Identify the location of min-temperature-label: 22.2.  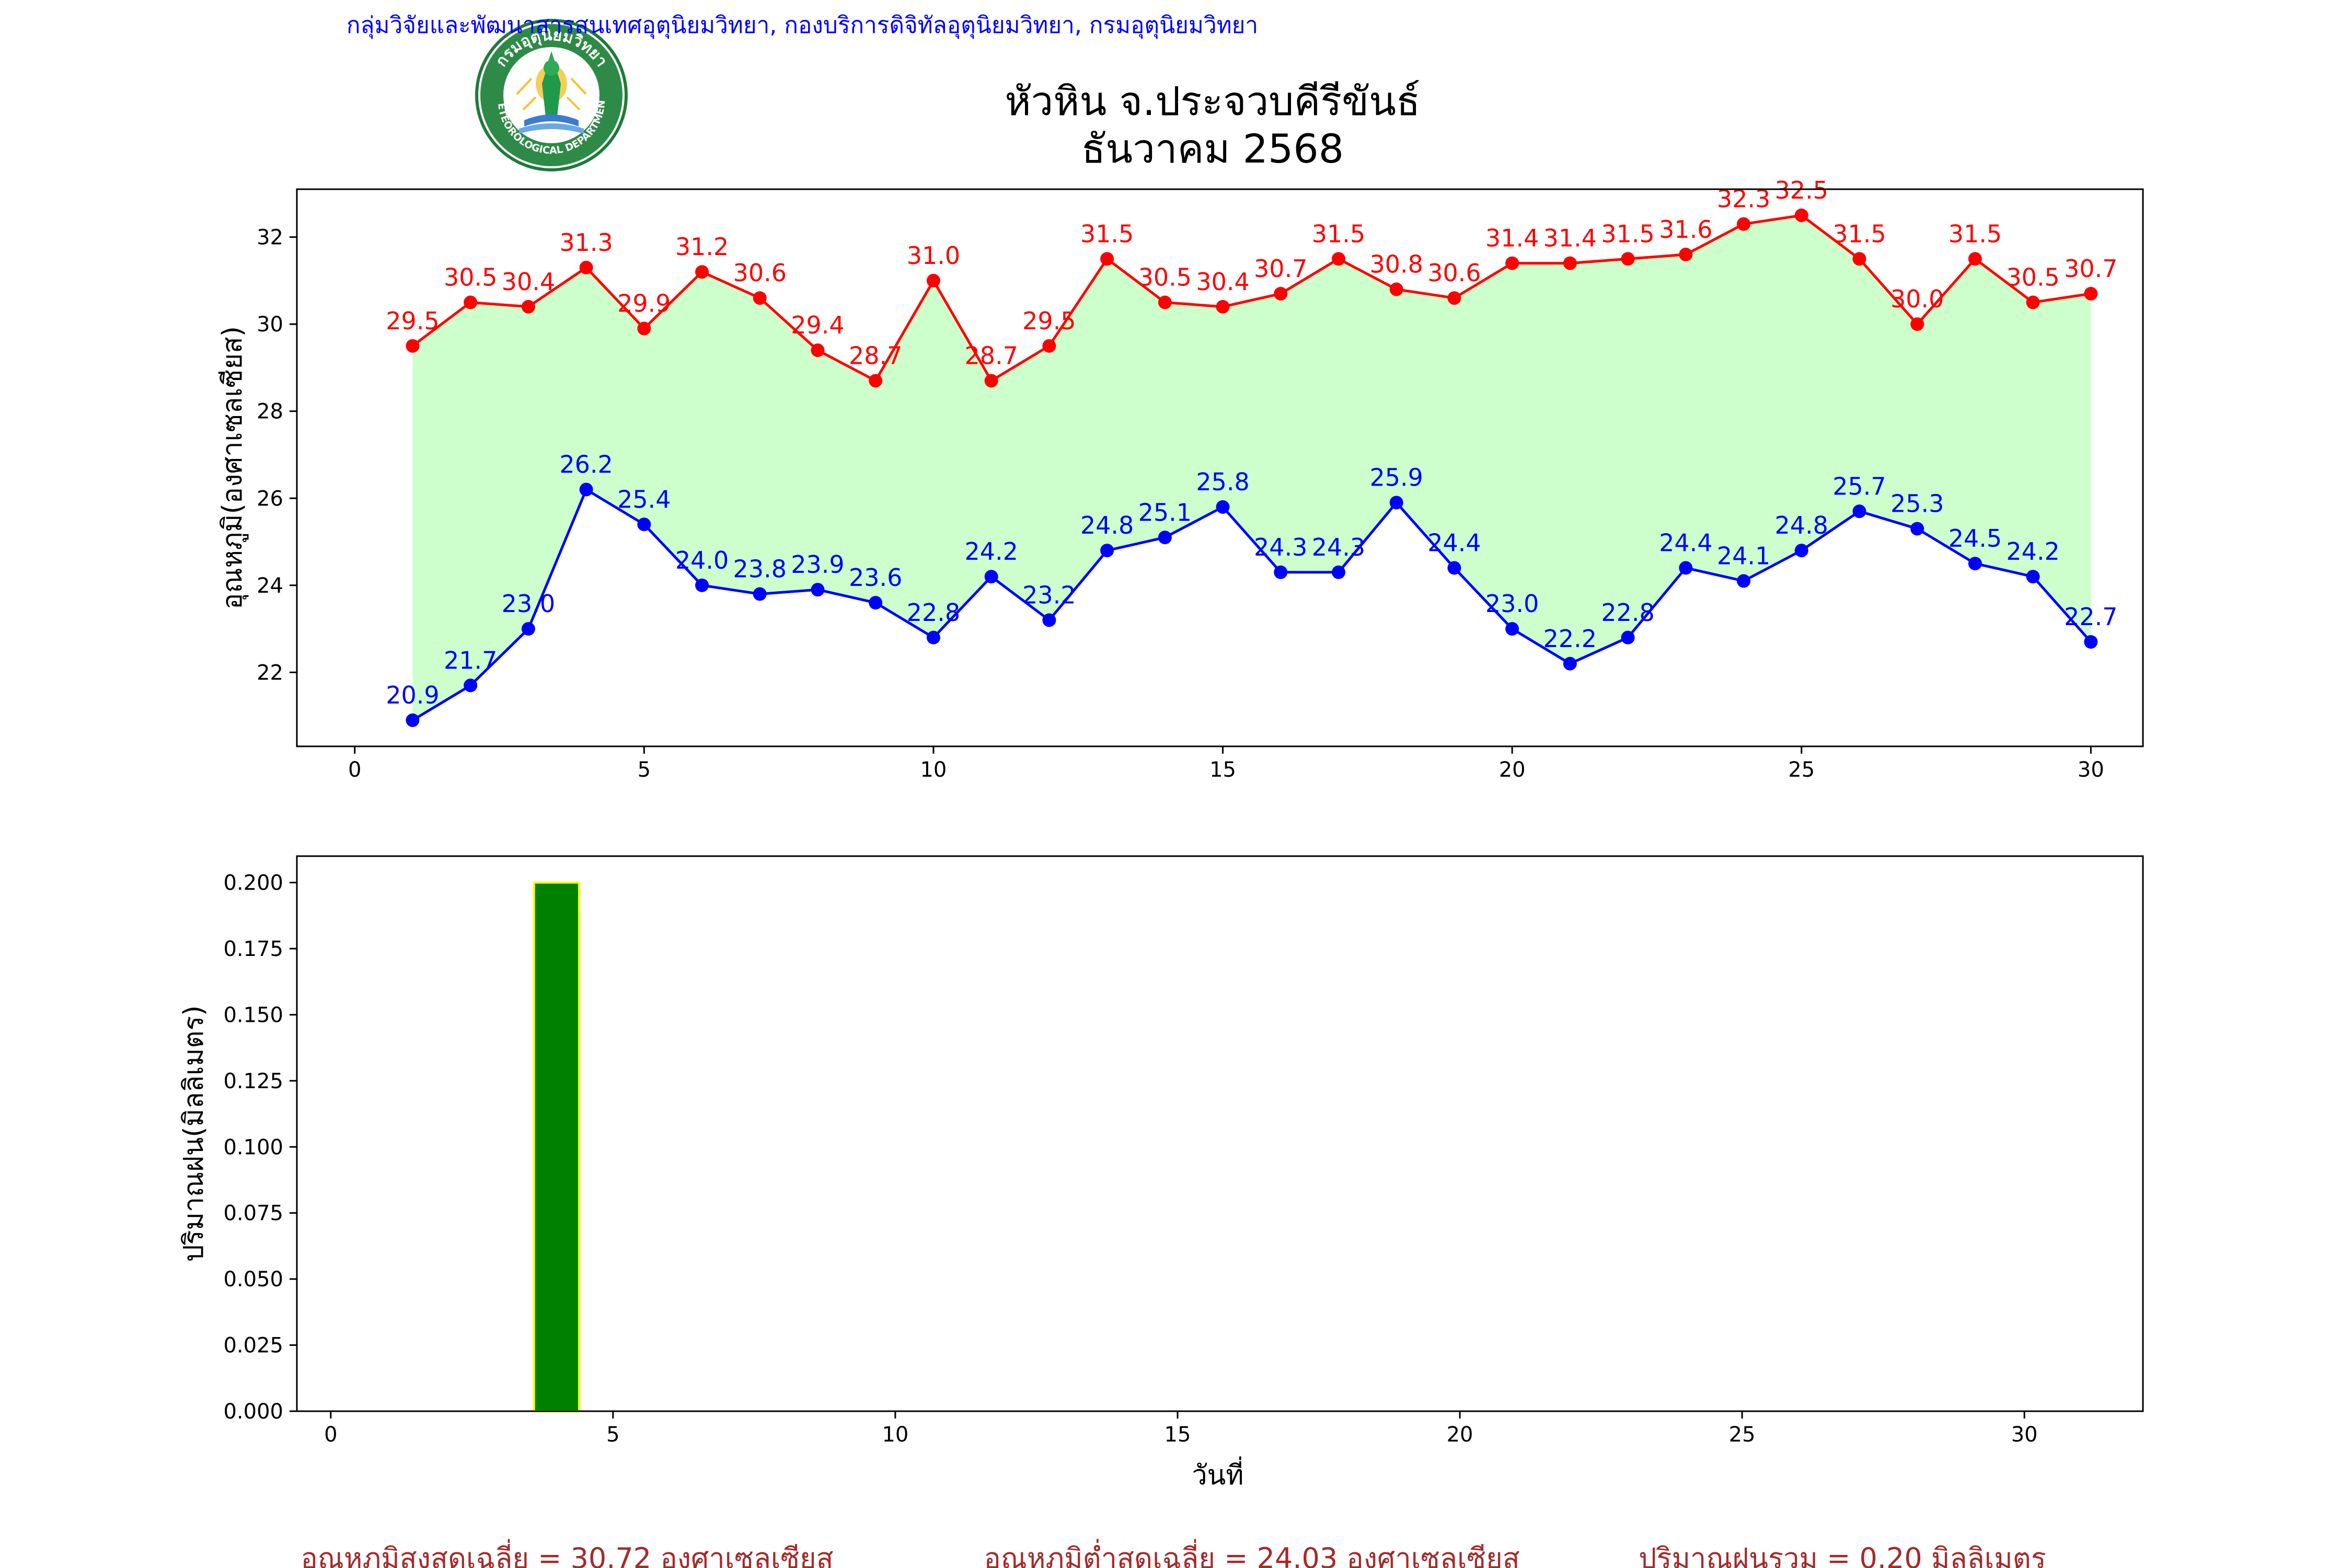
(1570, 639).